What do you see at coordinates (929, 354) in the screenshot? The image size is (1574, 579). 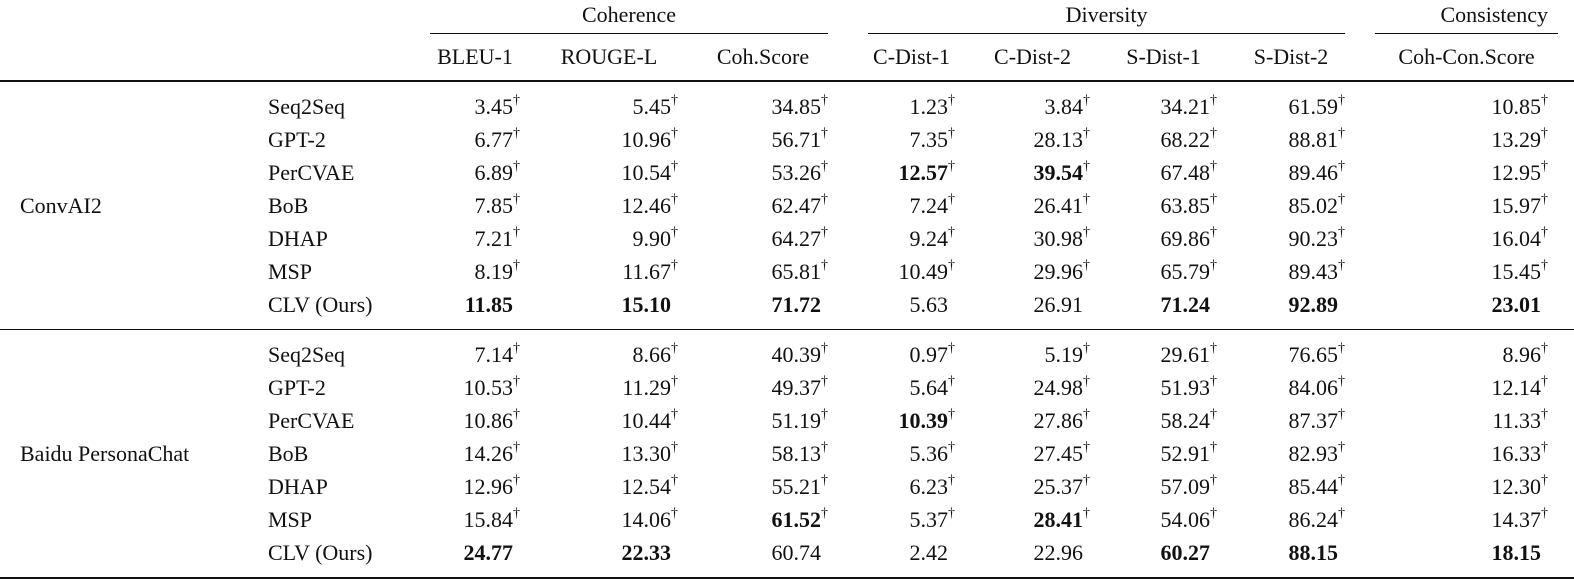 I see `value-text: 0.97` at bounding box center [929, 354].